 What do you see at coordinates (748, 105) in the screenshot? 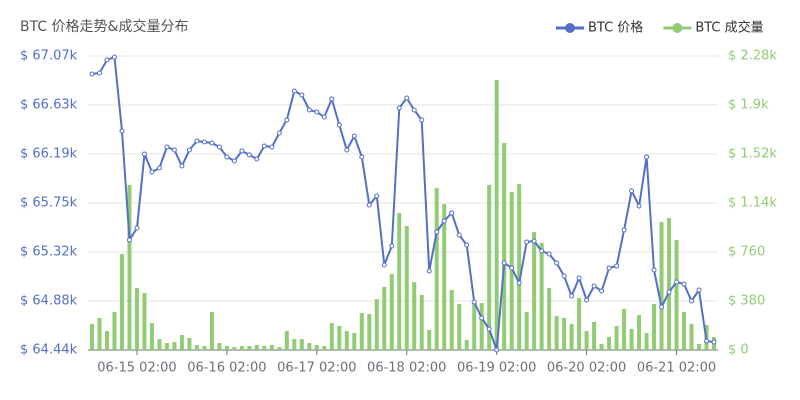
I see `y2-tick-label: $ 1.9k` at bounding box center [748, 105].